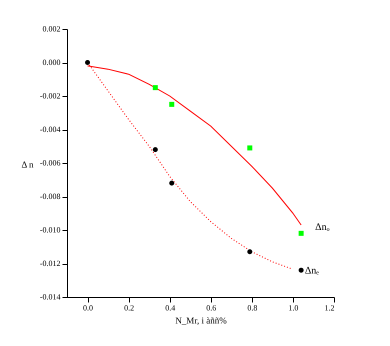 The height and width of the screenshot is (346, 390). What do you see at coordinates (50, 96) in the screenshot?
I see `y-tick-label: -0.002` at bounding box center [50, 96].